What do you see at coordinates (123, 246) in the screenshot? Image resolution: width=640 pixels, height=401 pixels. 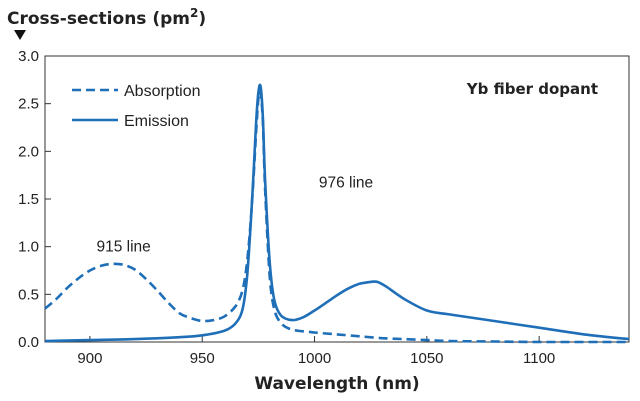 I see `annotation-915-line: 915 line` at bounding box center [123, 246].